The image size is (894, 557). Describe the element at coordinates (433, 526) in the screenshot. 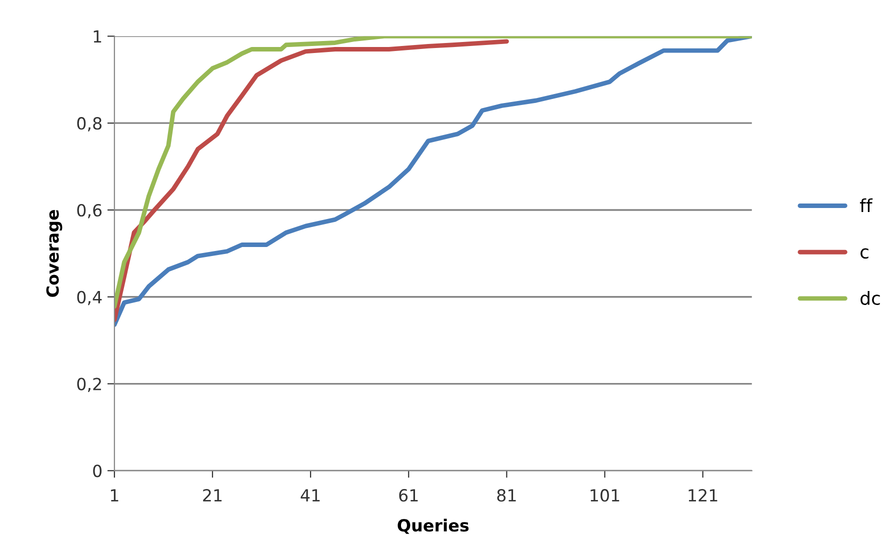

I see `x-axis-title: Queries` at that location.